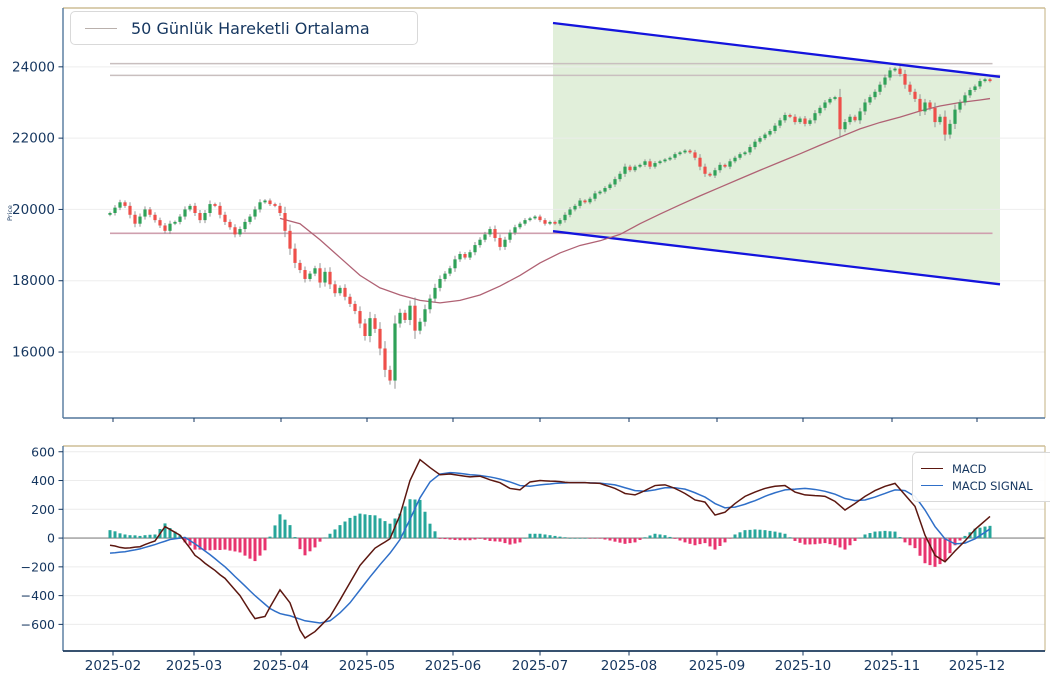 The height and width of the screenshot is (677, 1050). I want to click on macd-ytick-label: 400, so click(43, 480).